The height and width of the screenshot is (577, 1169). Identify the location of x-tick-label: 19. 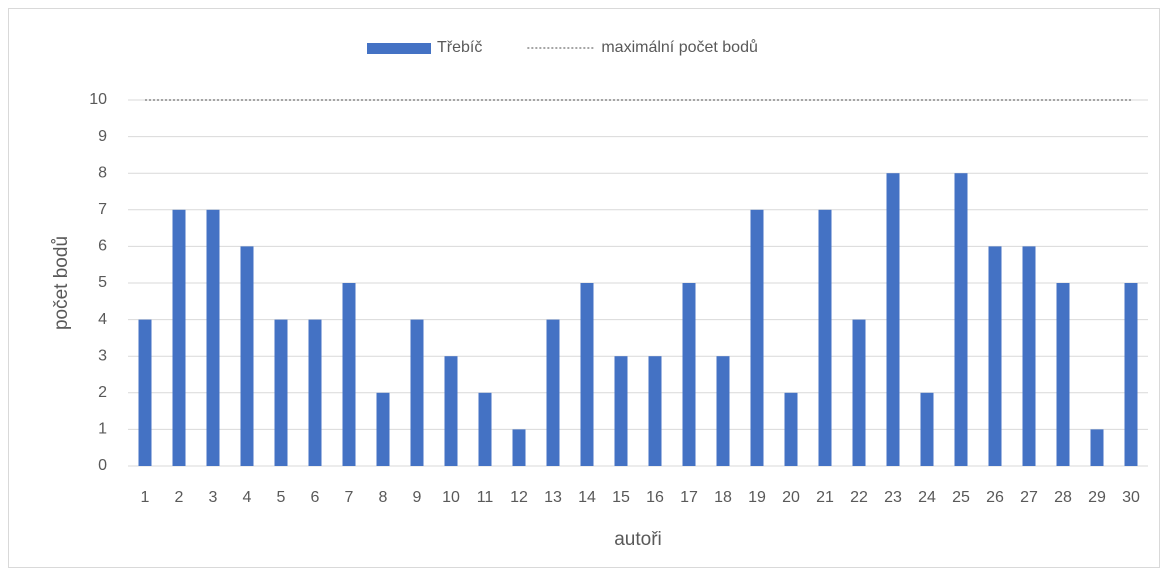
(757, 497).